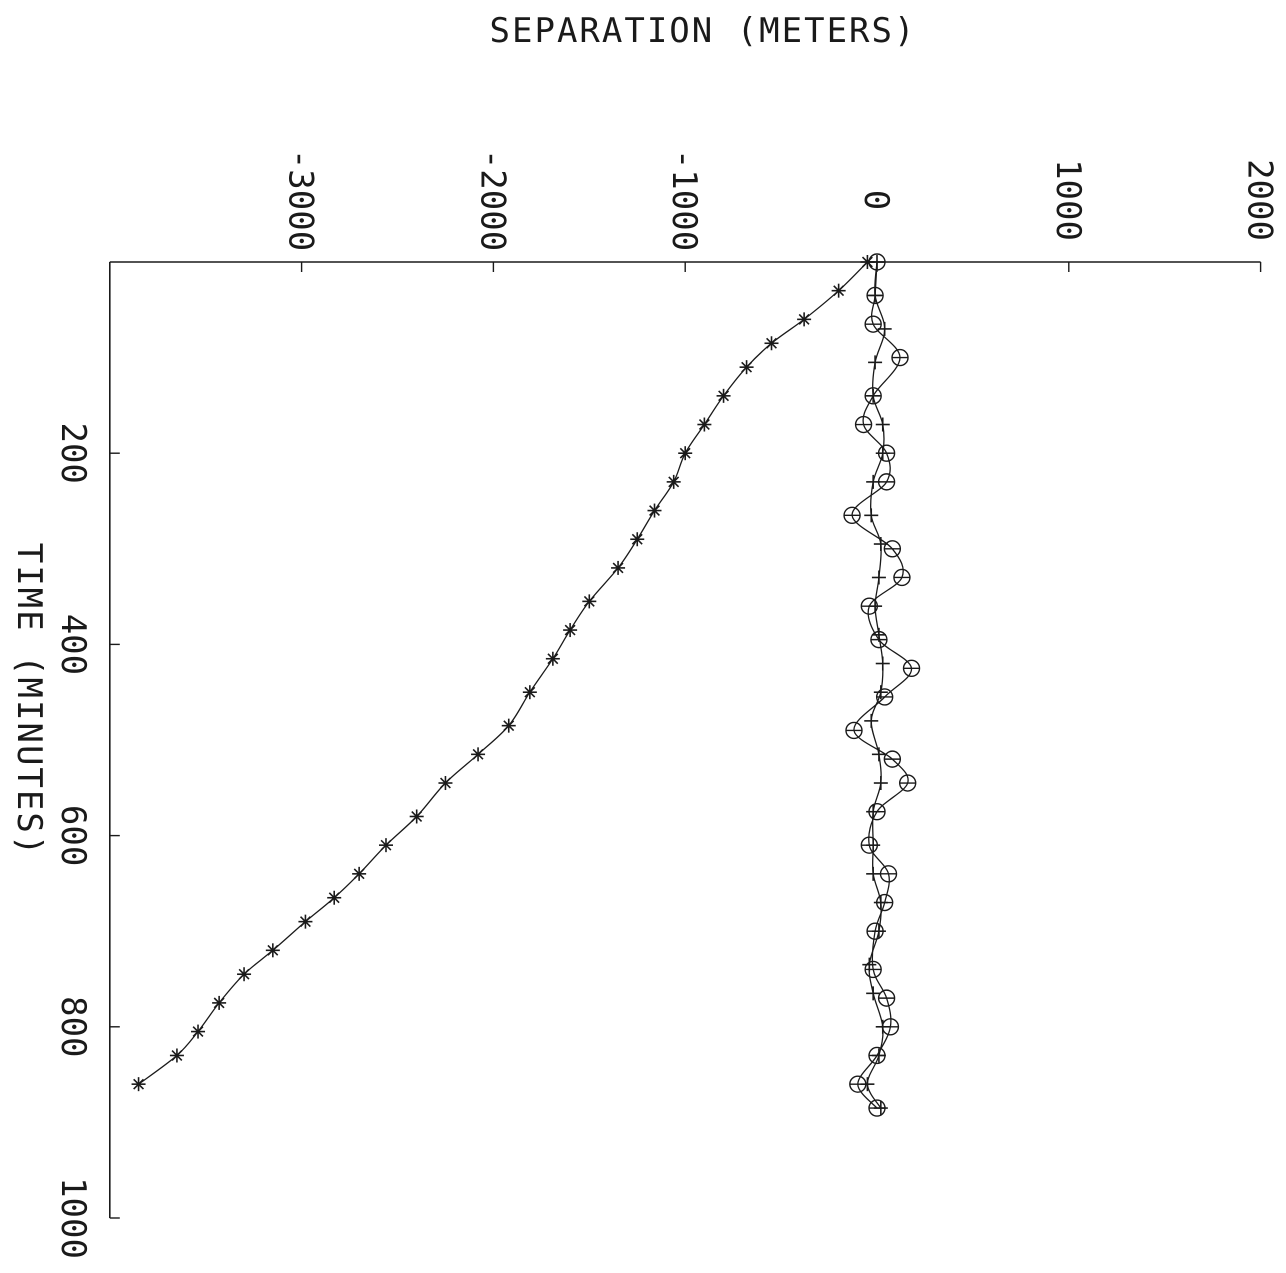 The height and width of the screenshot is (1273, 1286). What do you see at coordinates (684, 200) in the screenshot?
I see `separation-tick-label: -1000` at bounding box center [684, 200].